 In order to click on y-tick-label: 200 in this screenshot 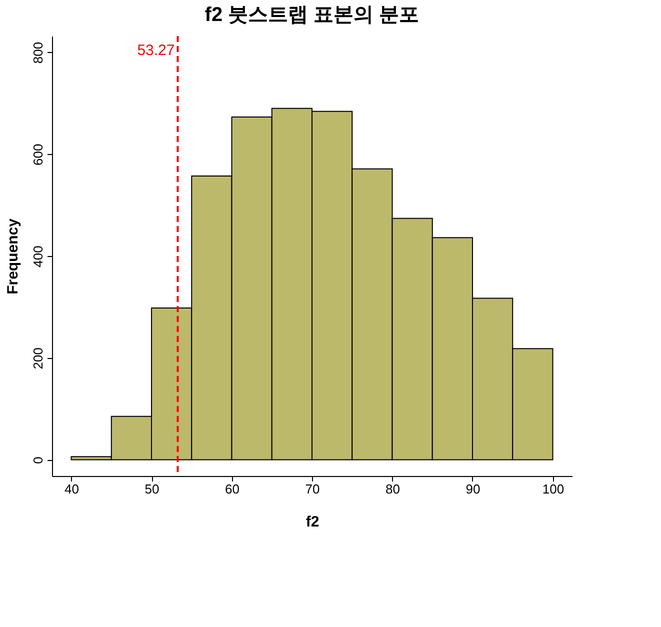, I will do `click(38, 359)`.